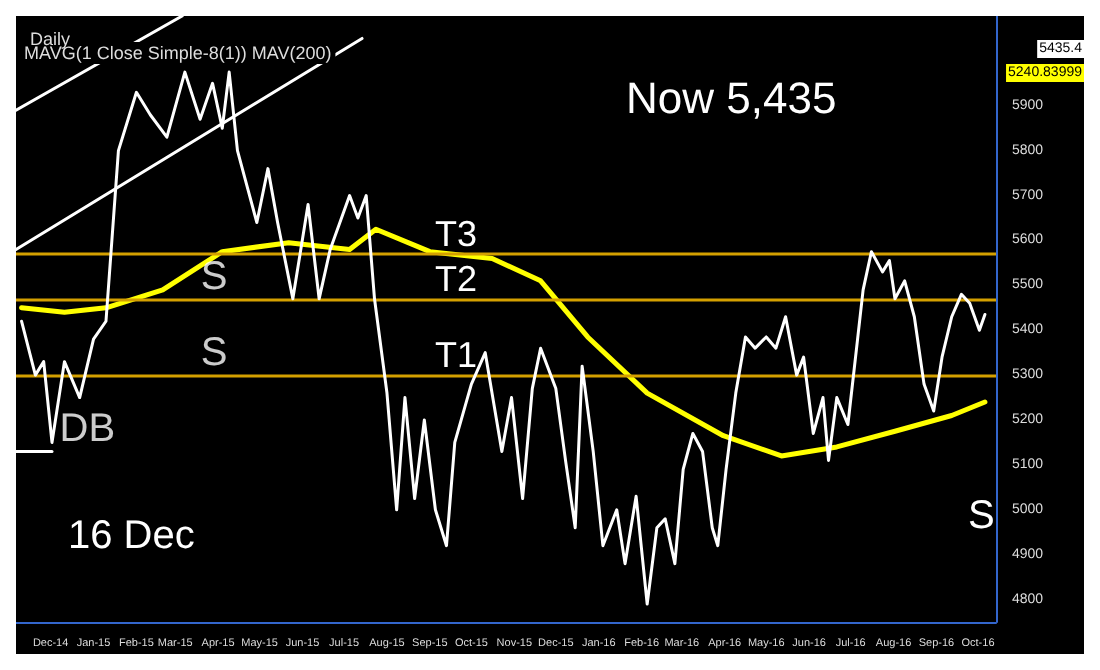 The height and width of the screenshot is (670, 1100). Describe the element at coordinates (51, 39) in the screenshot. I see `text: Daily` at that location.